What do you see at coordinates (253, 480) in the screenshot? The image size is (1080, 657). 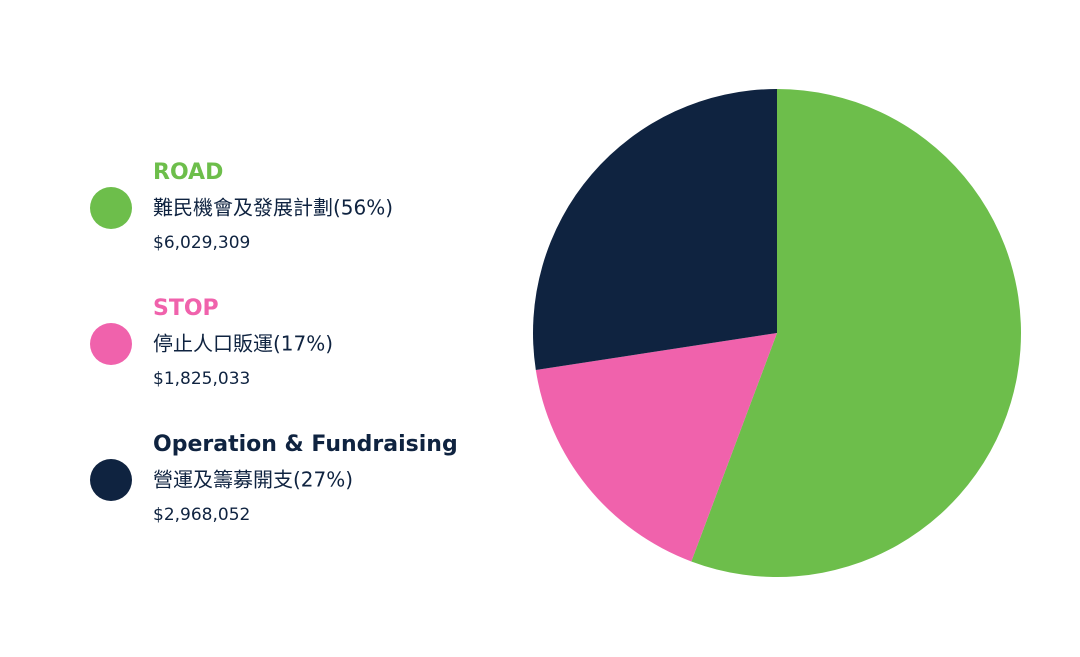 I see `legend-description: 營運及籌募開支(27%)` at bounding box center [253, 480].